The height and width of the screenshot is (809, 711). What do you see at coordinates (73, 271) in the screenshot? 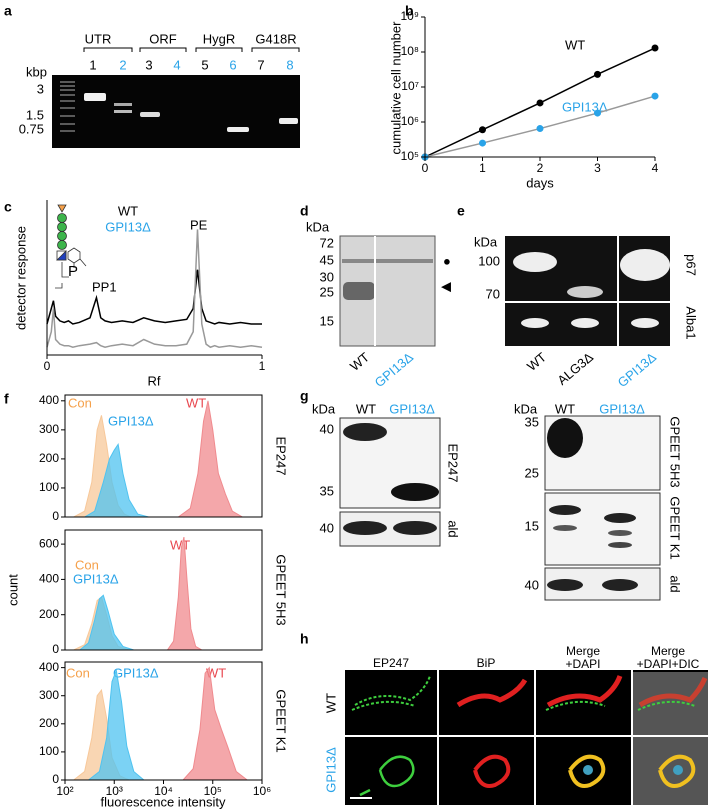
I see `svg-text: P` at bounding box center [73, 271].